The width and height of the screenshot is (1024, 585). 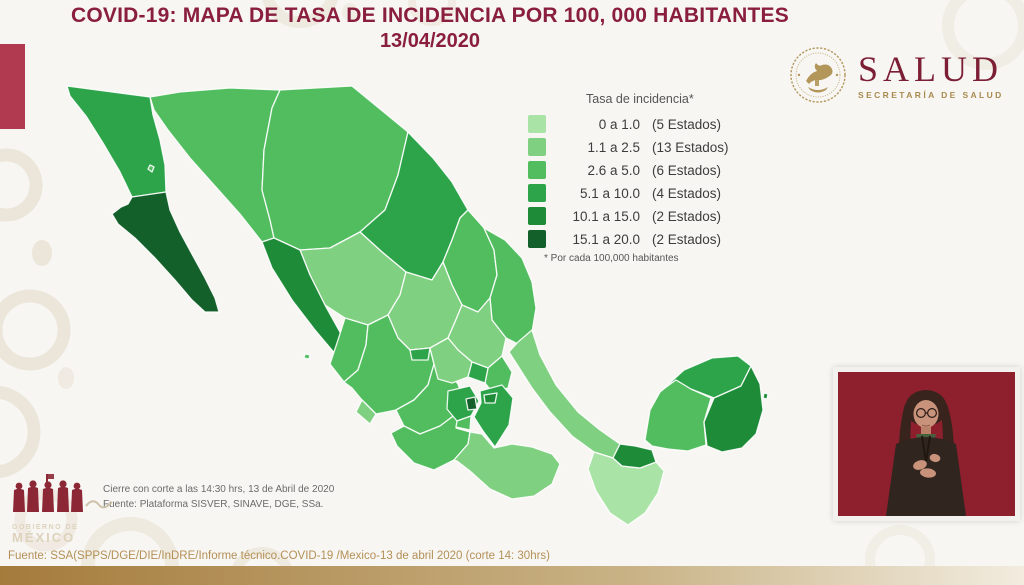 What do you see at coordinates (687, 124) in the screenshot?
I see `legend-state-count: (5 Estados)` at bounding box center [687, 124].